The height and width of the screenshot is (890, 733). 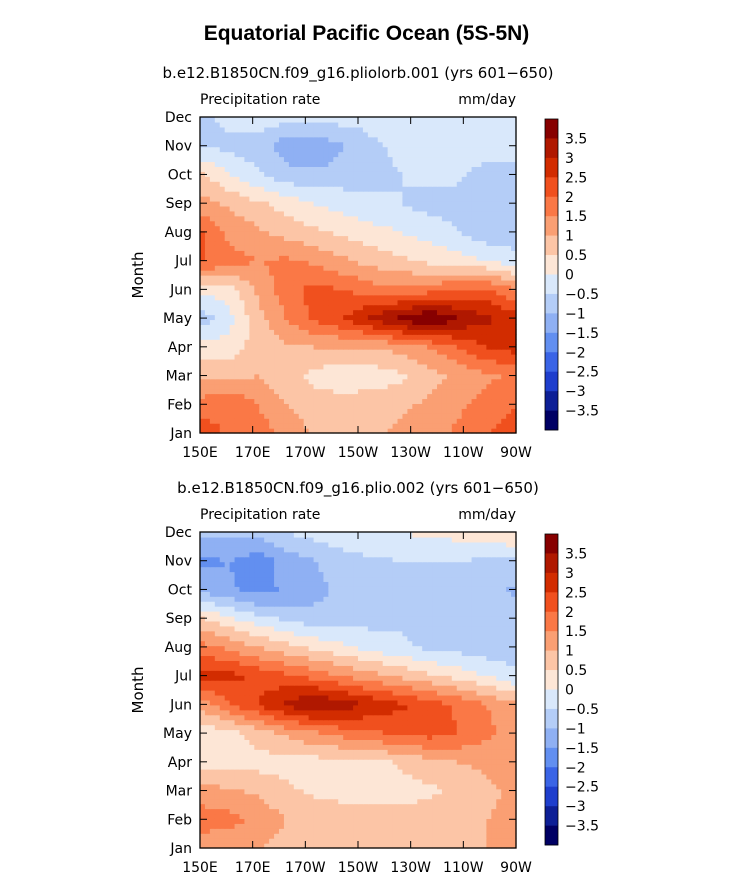 I want to click on x-tick-label: 110W, so click(x=463, y=453).